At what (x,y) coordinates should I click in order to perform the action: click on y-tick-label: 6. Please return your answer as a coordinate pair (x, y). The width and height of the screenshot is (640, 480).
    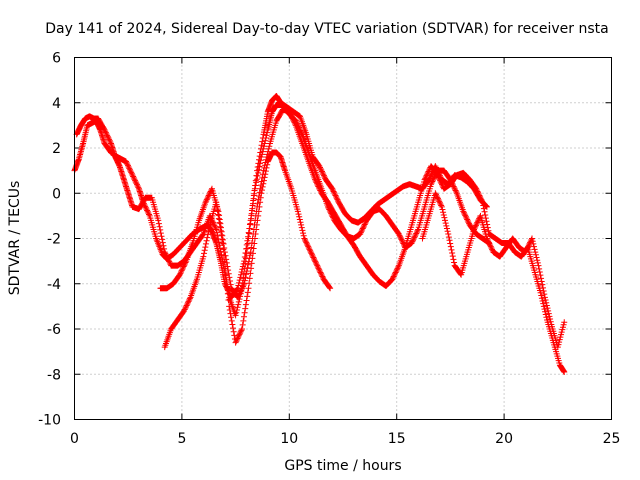
    Looking at the image, I should click on (56, 59).